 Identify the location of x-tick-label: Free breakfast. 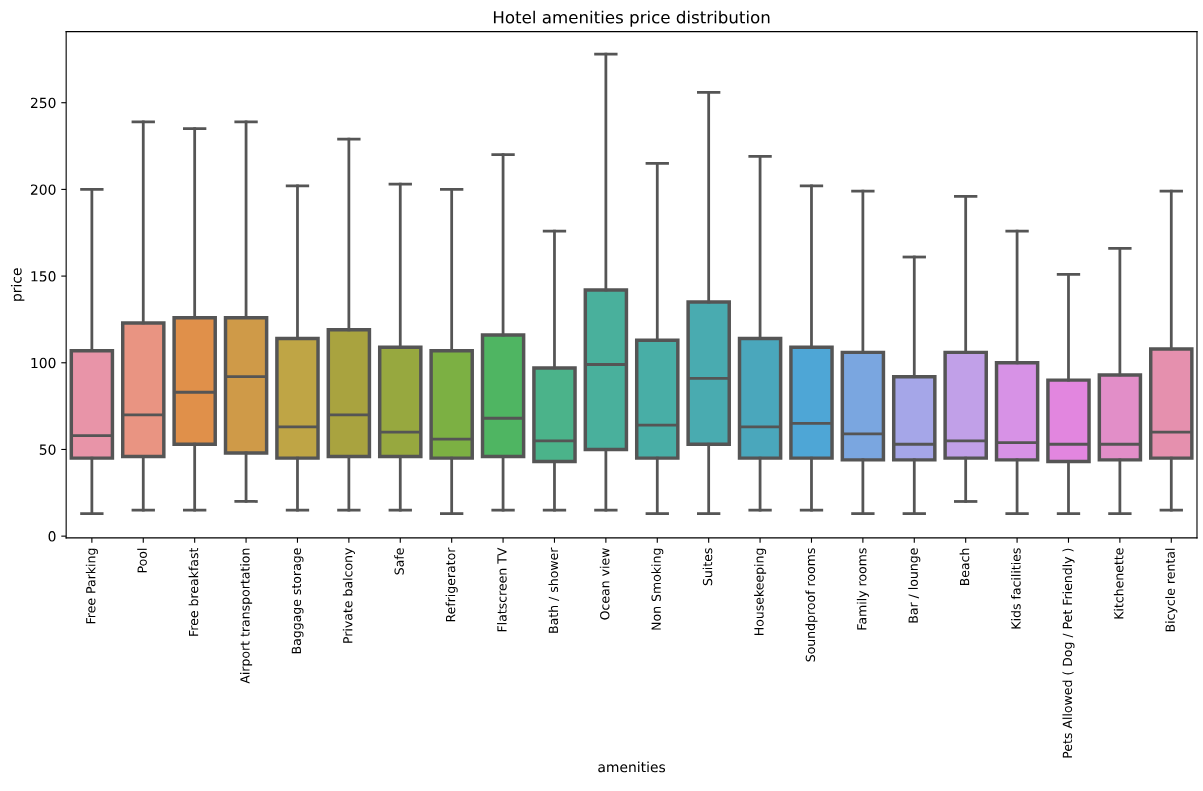
(193, 591).